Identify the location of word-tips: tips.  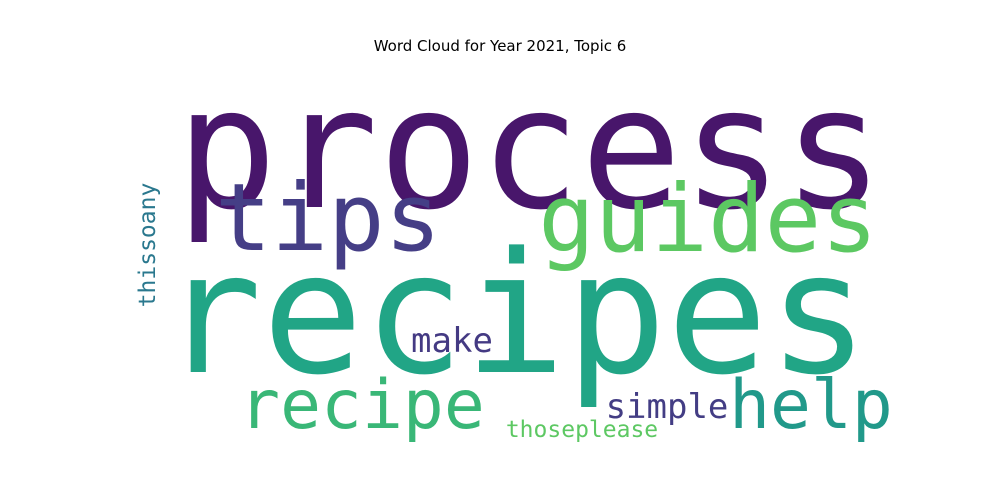
(328, 218).